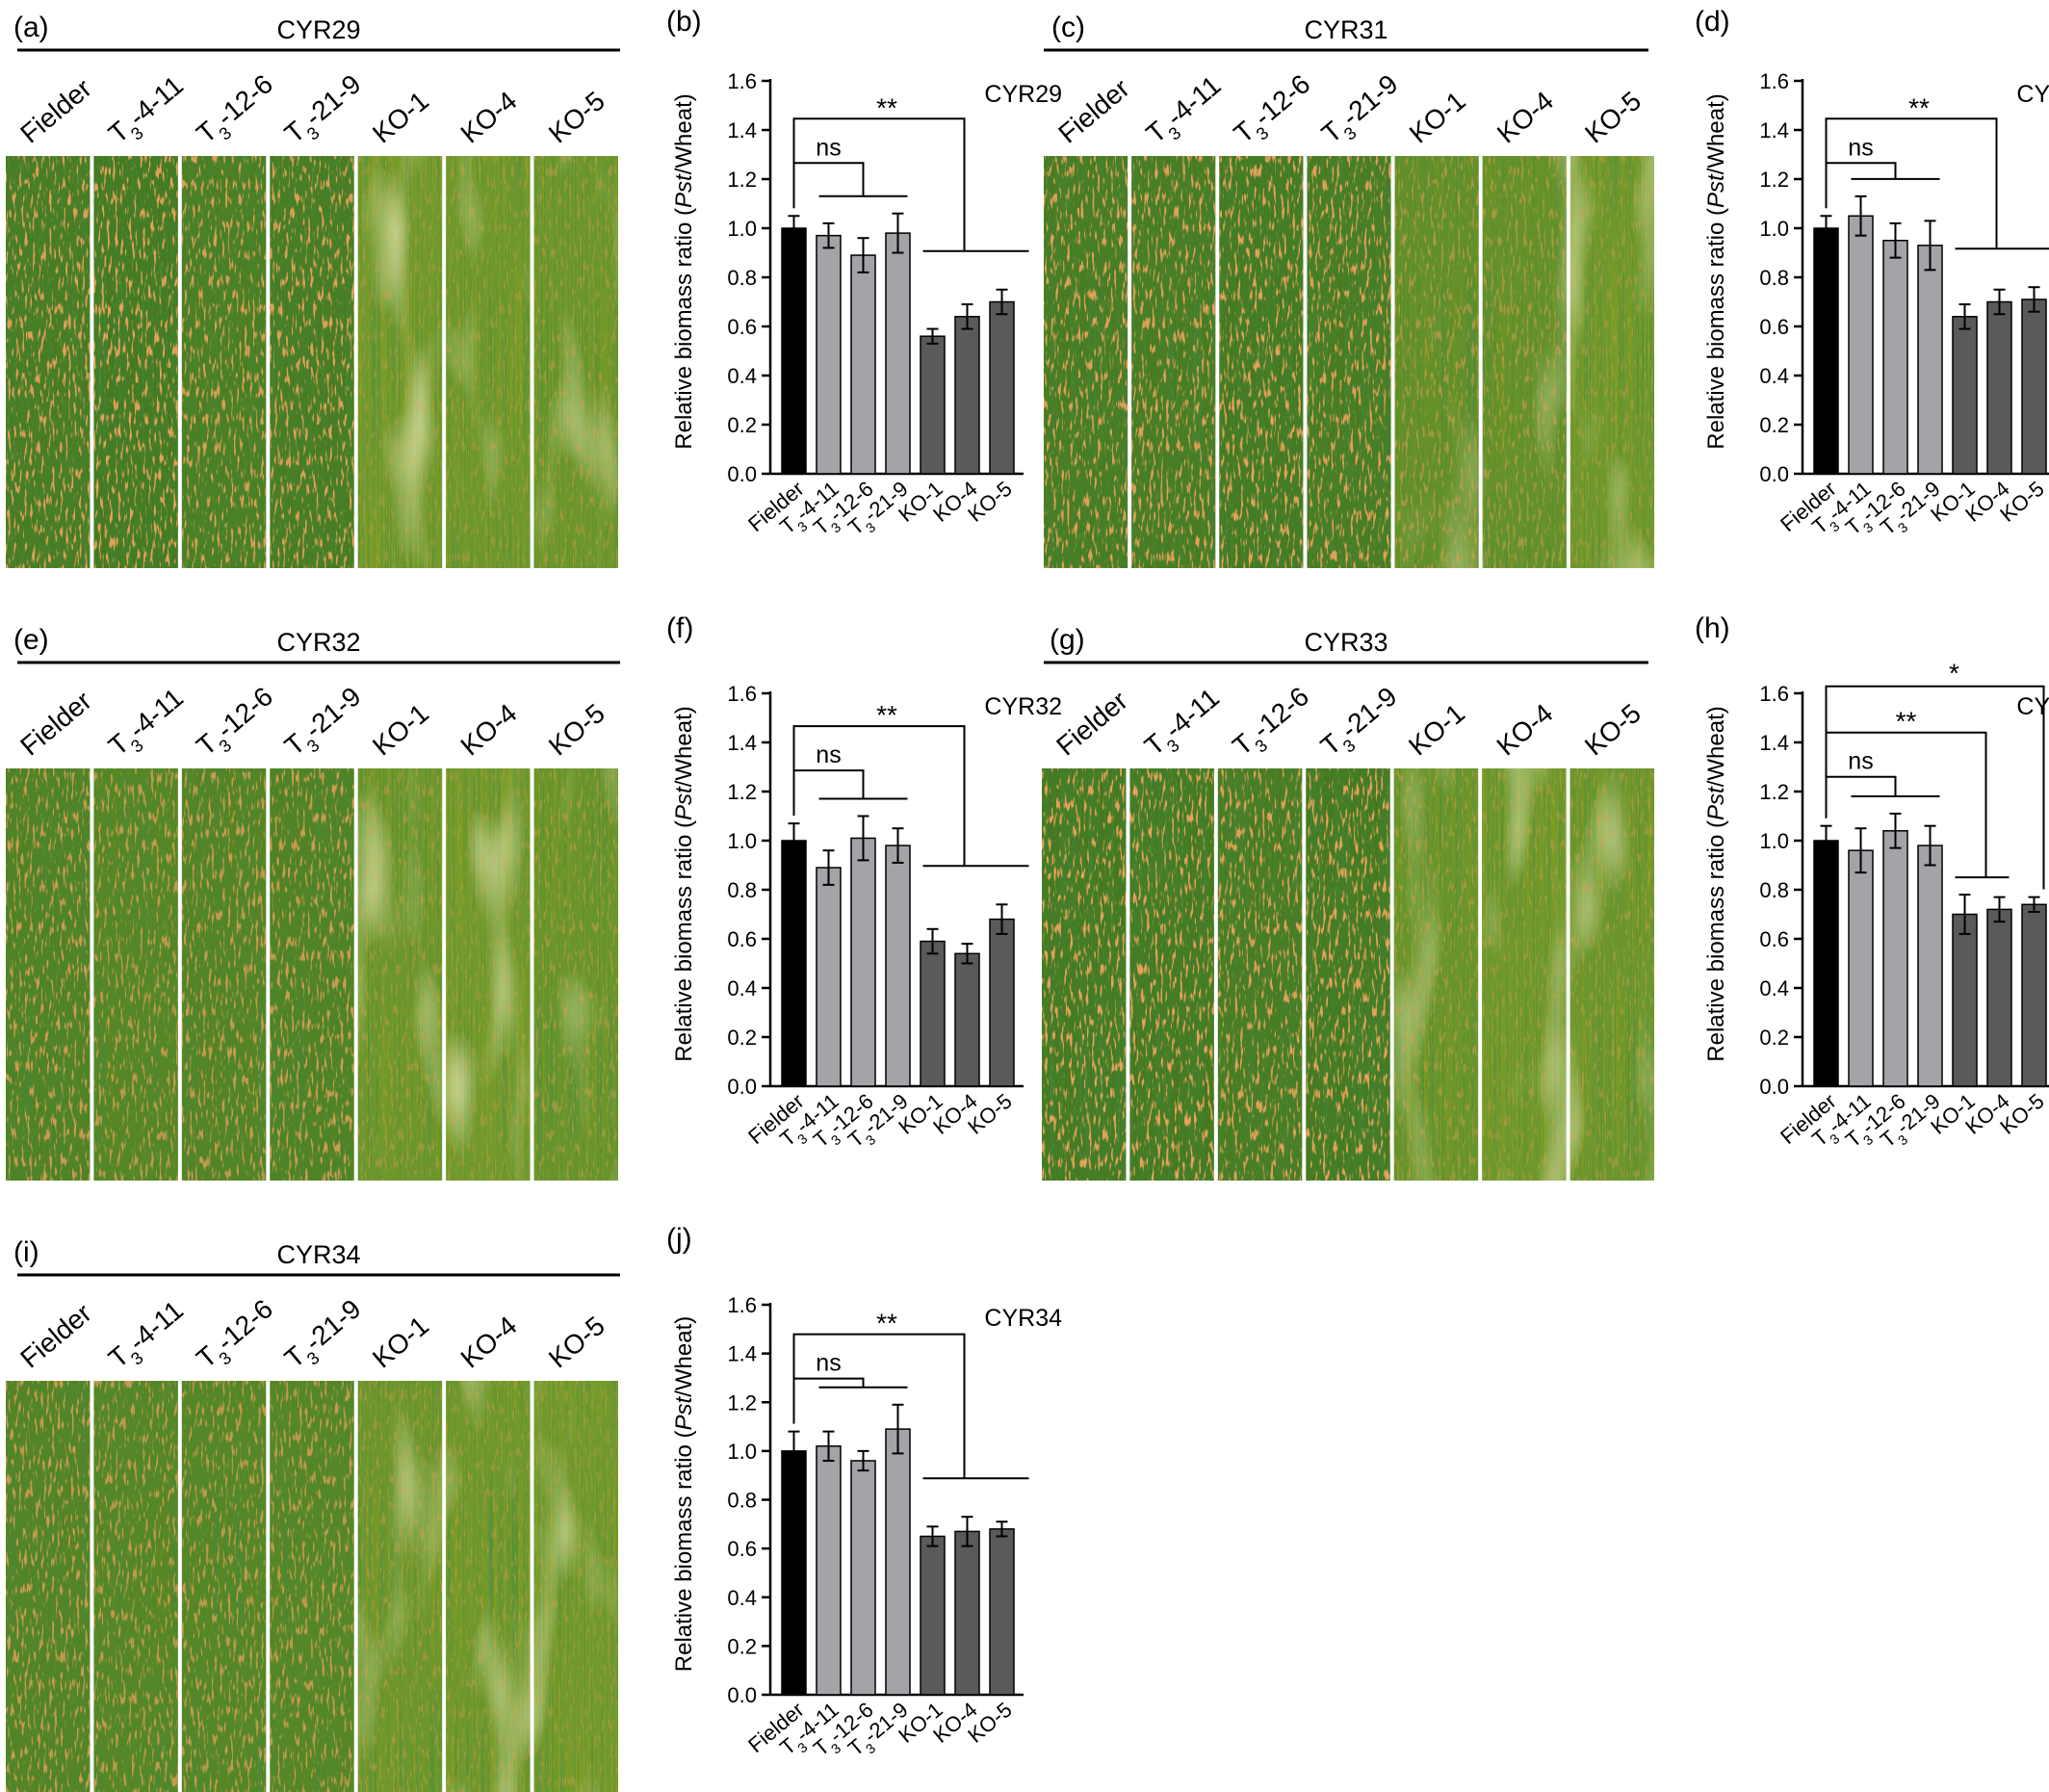 The width and height of the screenshot is (2049, 1792). Describe the element at coordinates (1935, 787) in the screenshot. I see `bracket-ko3` at that location.